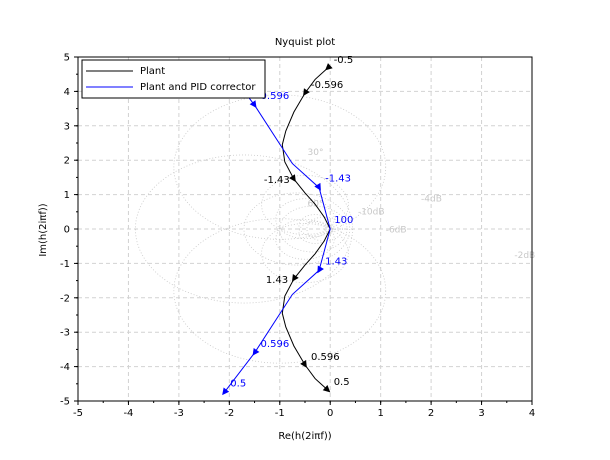  What do you see at coordinates (67, 230) in the screenshot?
I see `y-tick-label: 0` at bounding box center [67, 230].